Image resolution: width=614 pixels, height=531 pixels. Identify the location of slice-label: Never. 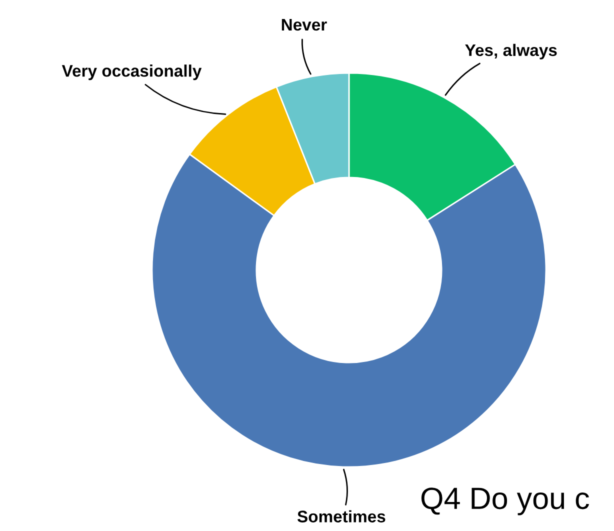
(304, 24).